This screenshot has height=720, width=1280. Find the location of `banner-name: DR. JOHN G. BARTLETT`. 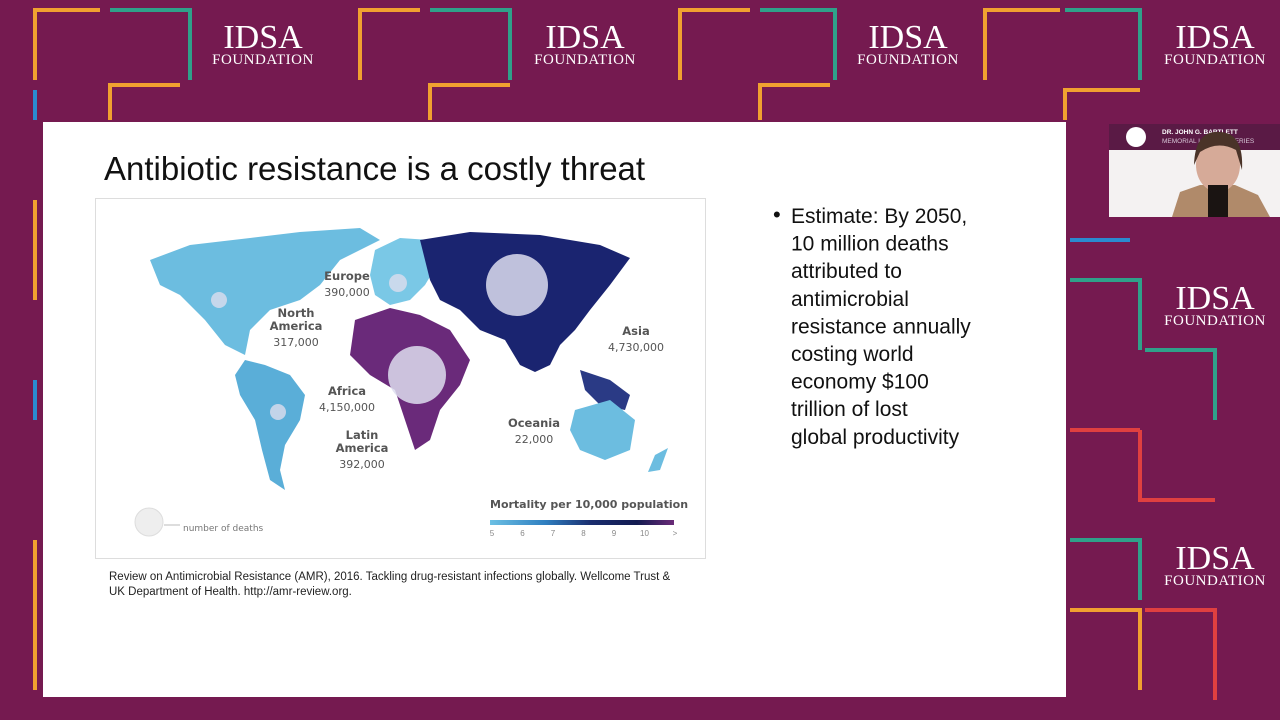

banner-name: DR. JOHN G. BARTLETT is located at coordinates (1200, 132).